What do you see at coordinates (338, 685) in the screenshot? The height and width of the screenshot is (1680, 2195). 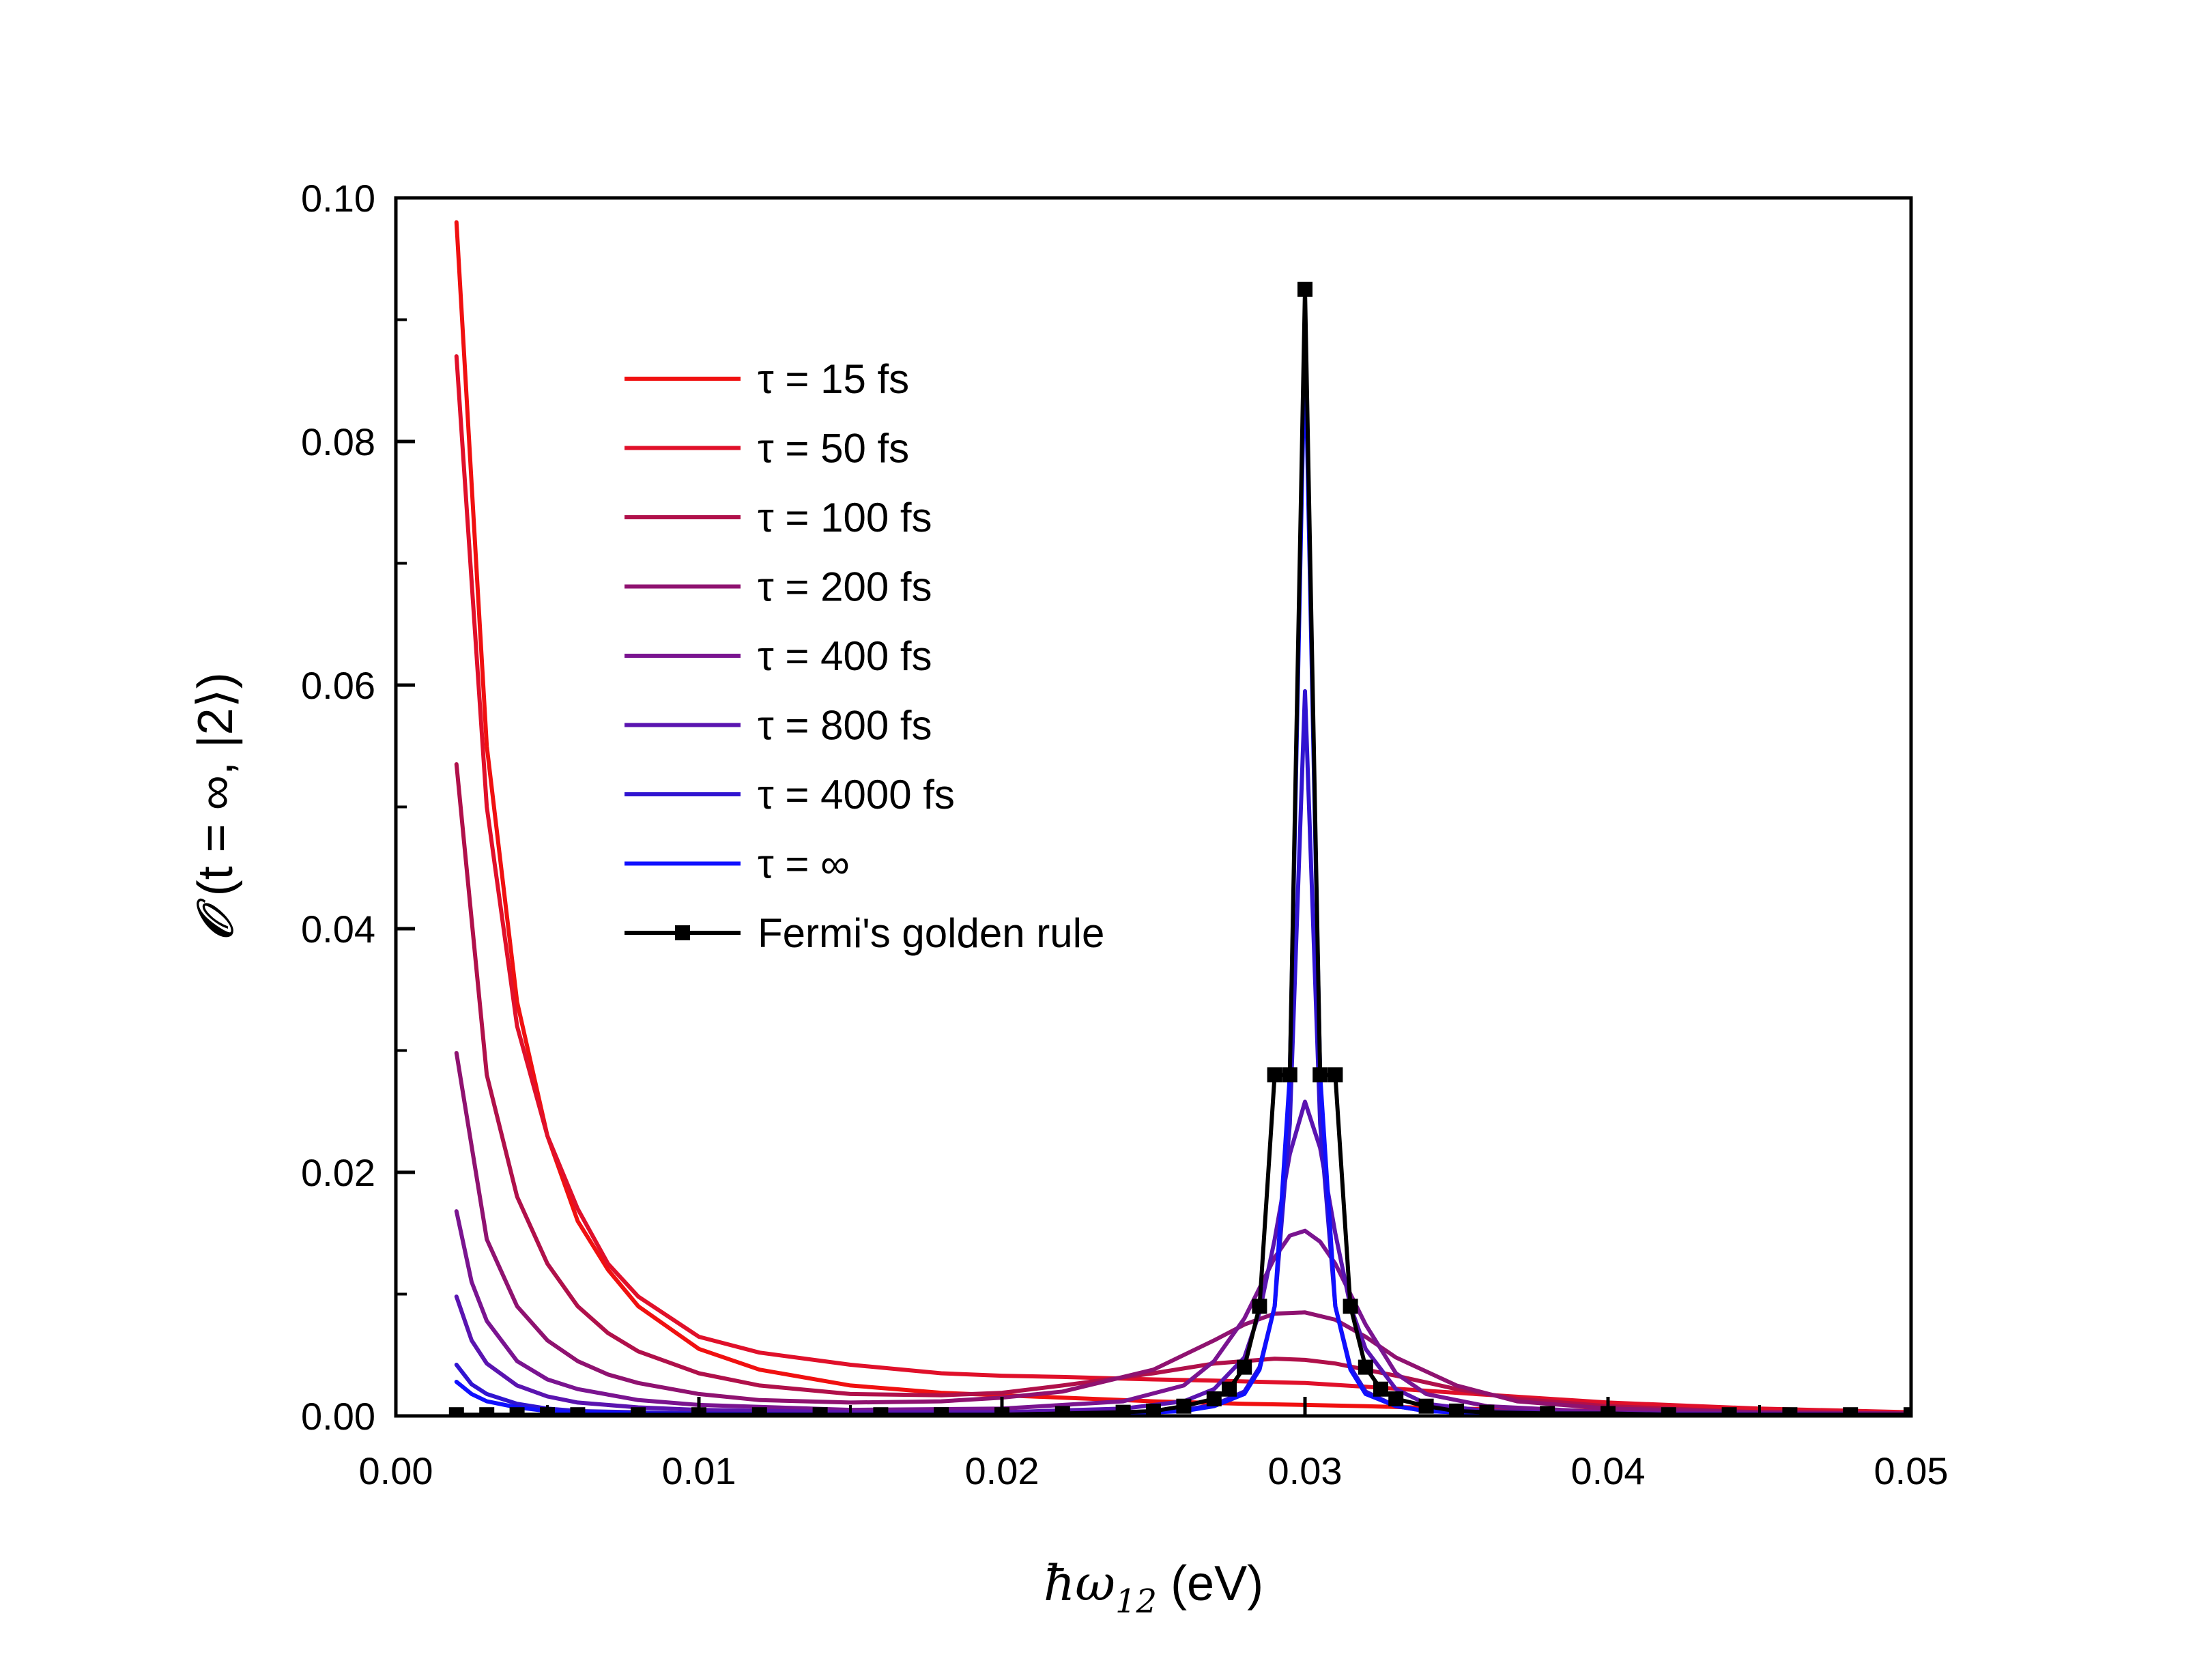 I see `y-tick-label: 0.06` at bounding box center [338, 685].